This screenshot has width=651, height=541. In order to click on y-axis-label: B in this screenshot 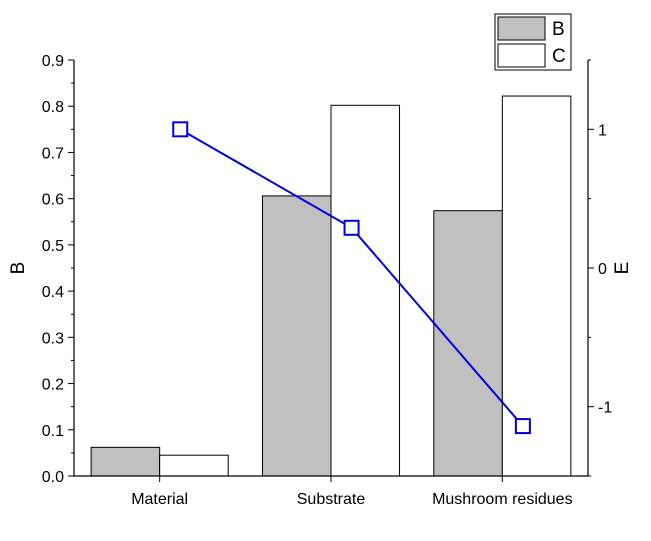, I will do `click(18, 268)`.